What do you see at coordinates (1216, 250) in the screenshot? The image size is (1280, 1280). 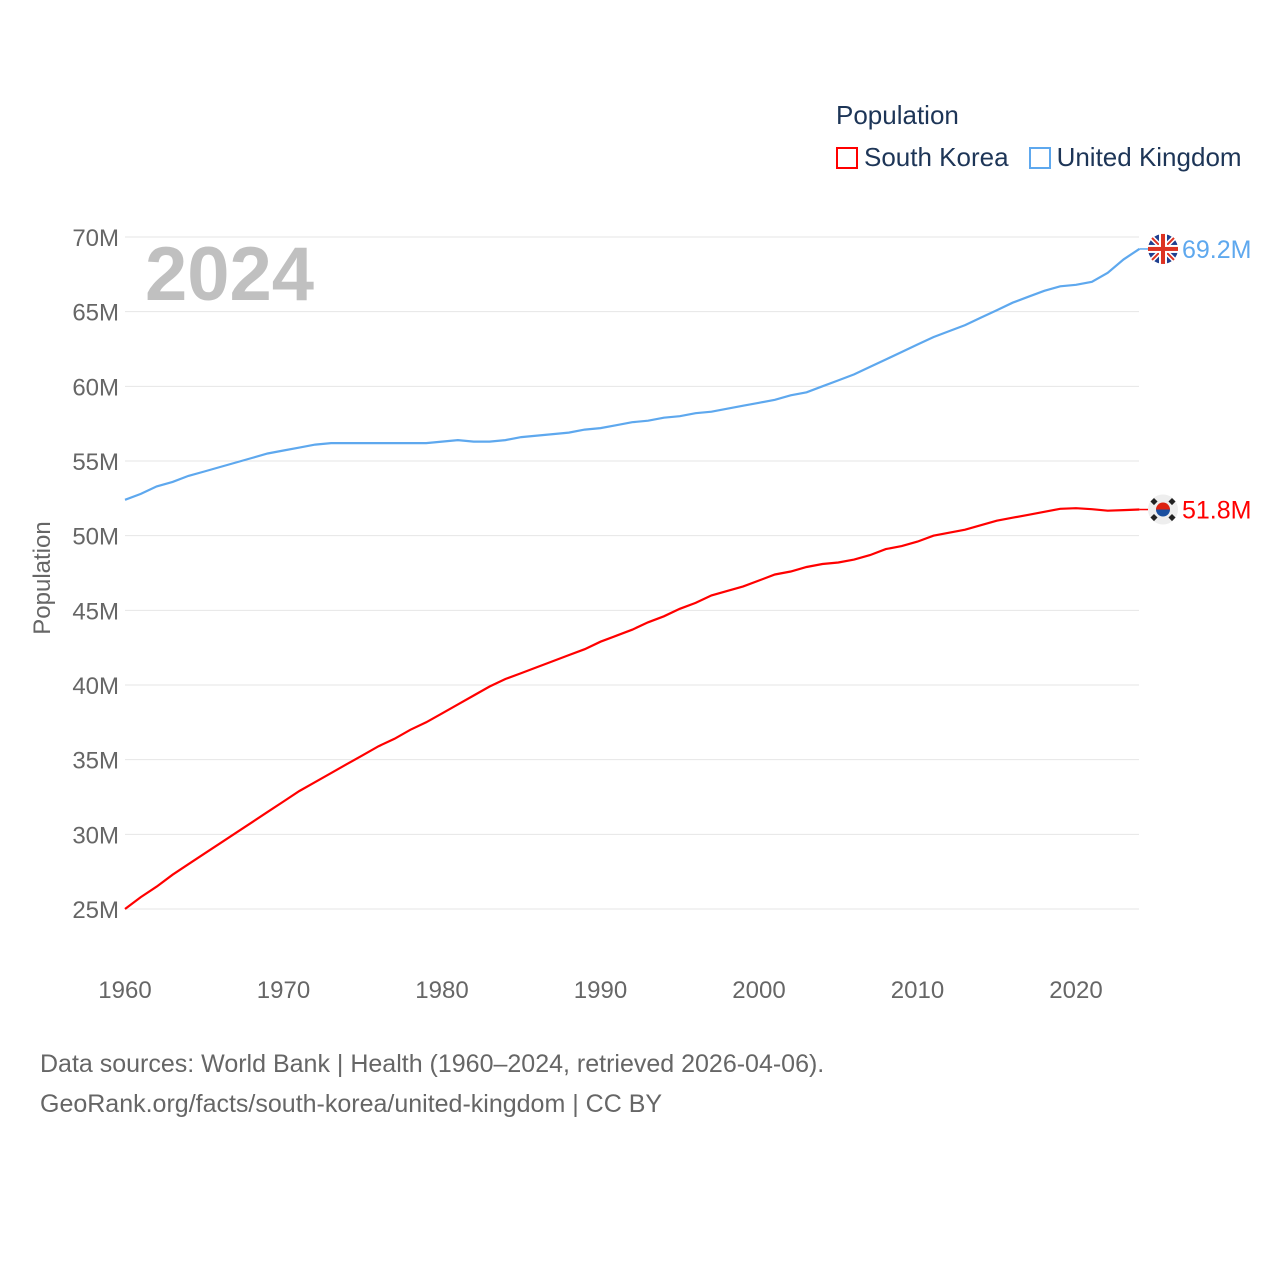 I see `end-value-label: 69.2M` at bounding box center [1216, 250].